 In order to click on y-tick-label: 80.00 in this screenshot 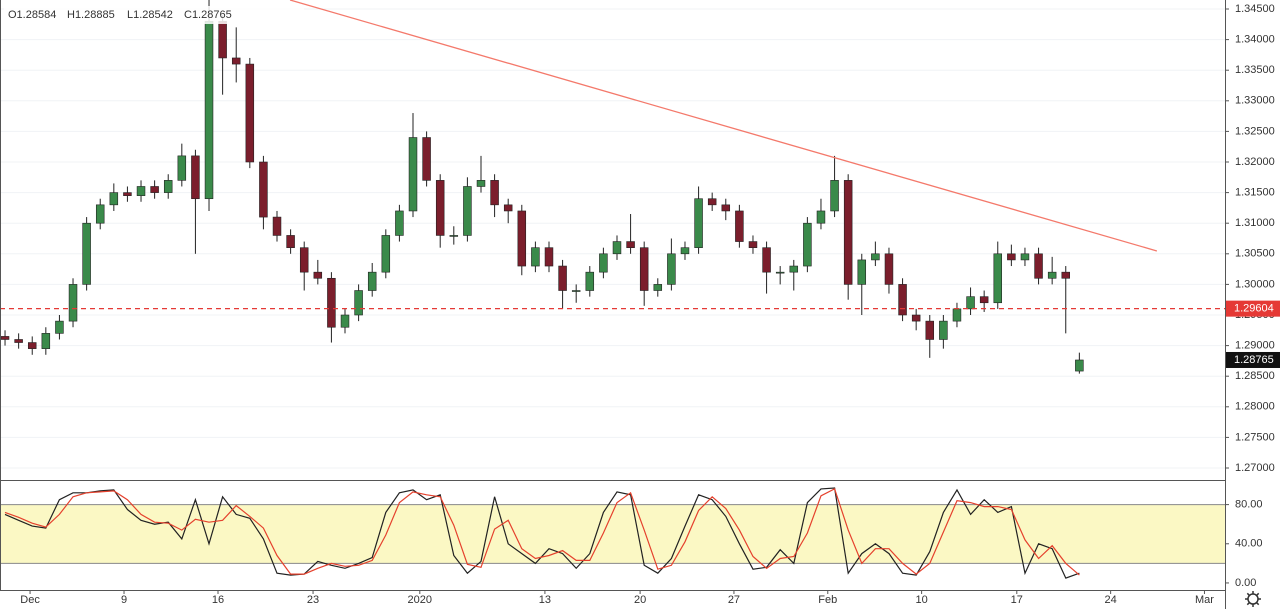, I will do `click(1249, 505)`.